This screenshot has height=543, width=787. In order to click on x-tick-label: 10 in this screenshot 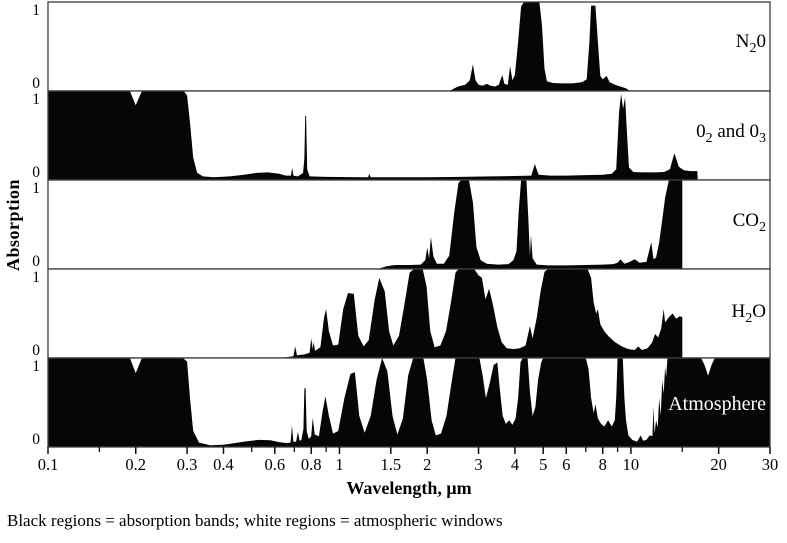, I will do `click(631, 464)`.